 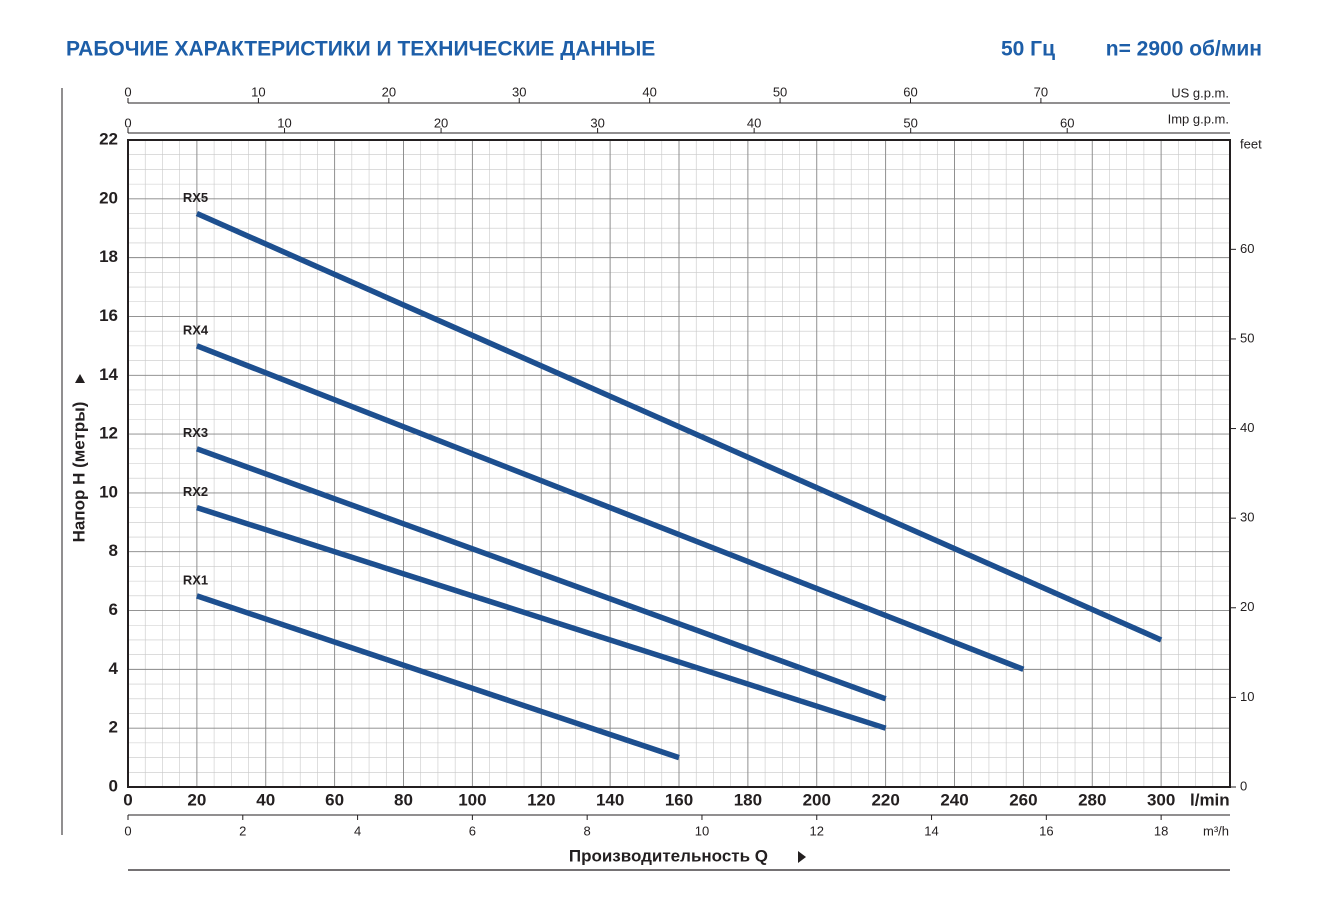 What do you see at coordinates (702, 830) in the screenshot?
I see `bottom-tick-label: 10` at bounding box center [702, 830].